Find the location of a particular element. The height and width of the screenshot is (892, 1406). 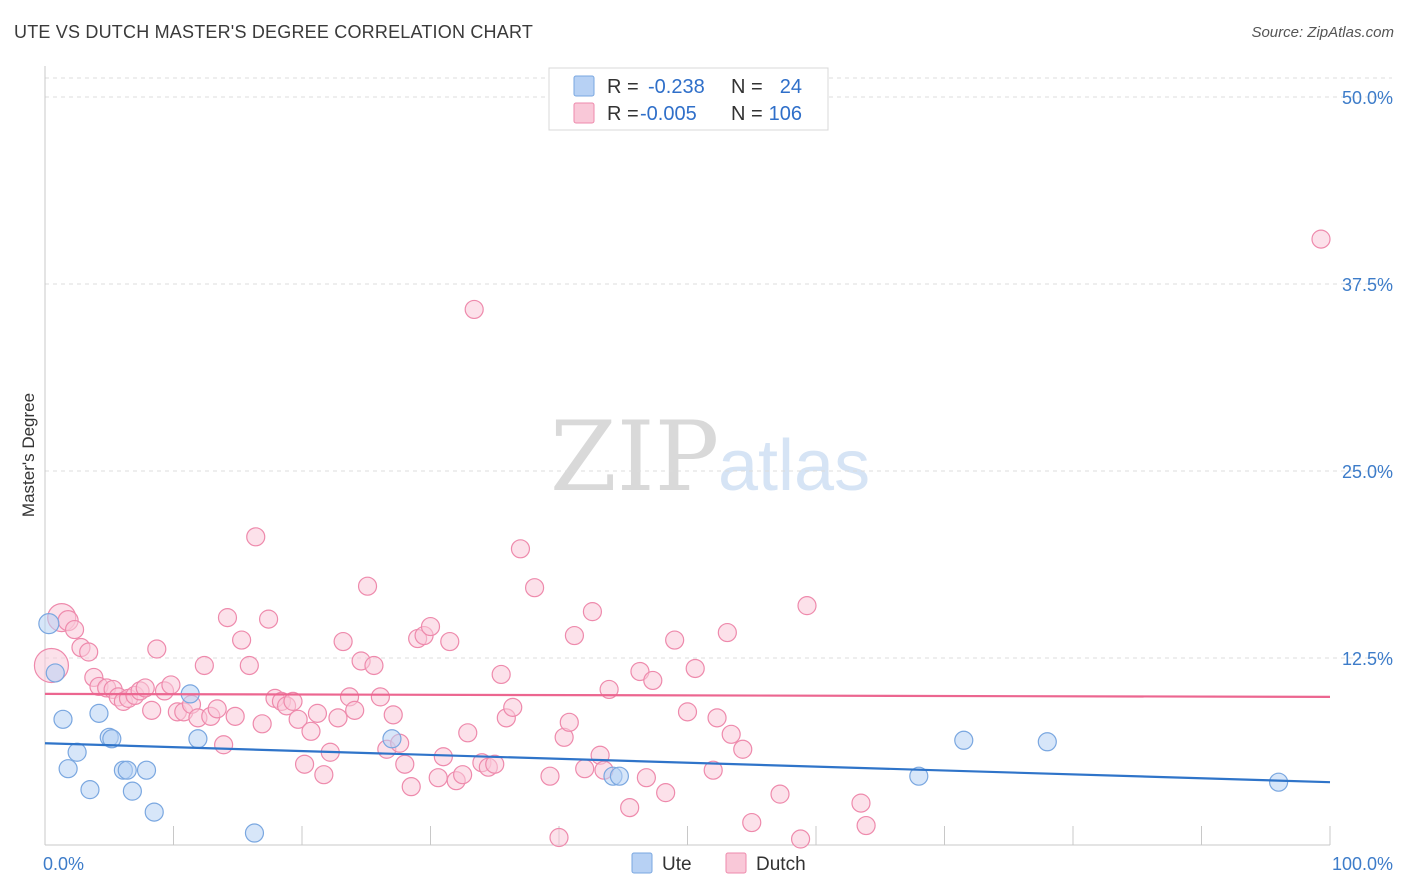

bottom-legend-label-dutch: Dutch is located at coordinates (781, 864).